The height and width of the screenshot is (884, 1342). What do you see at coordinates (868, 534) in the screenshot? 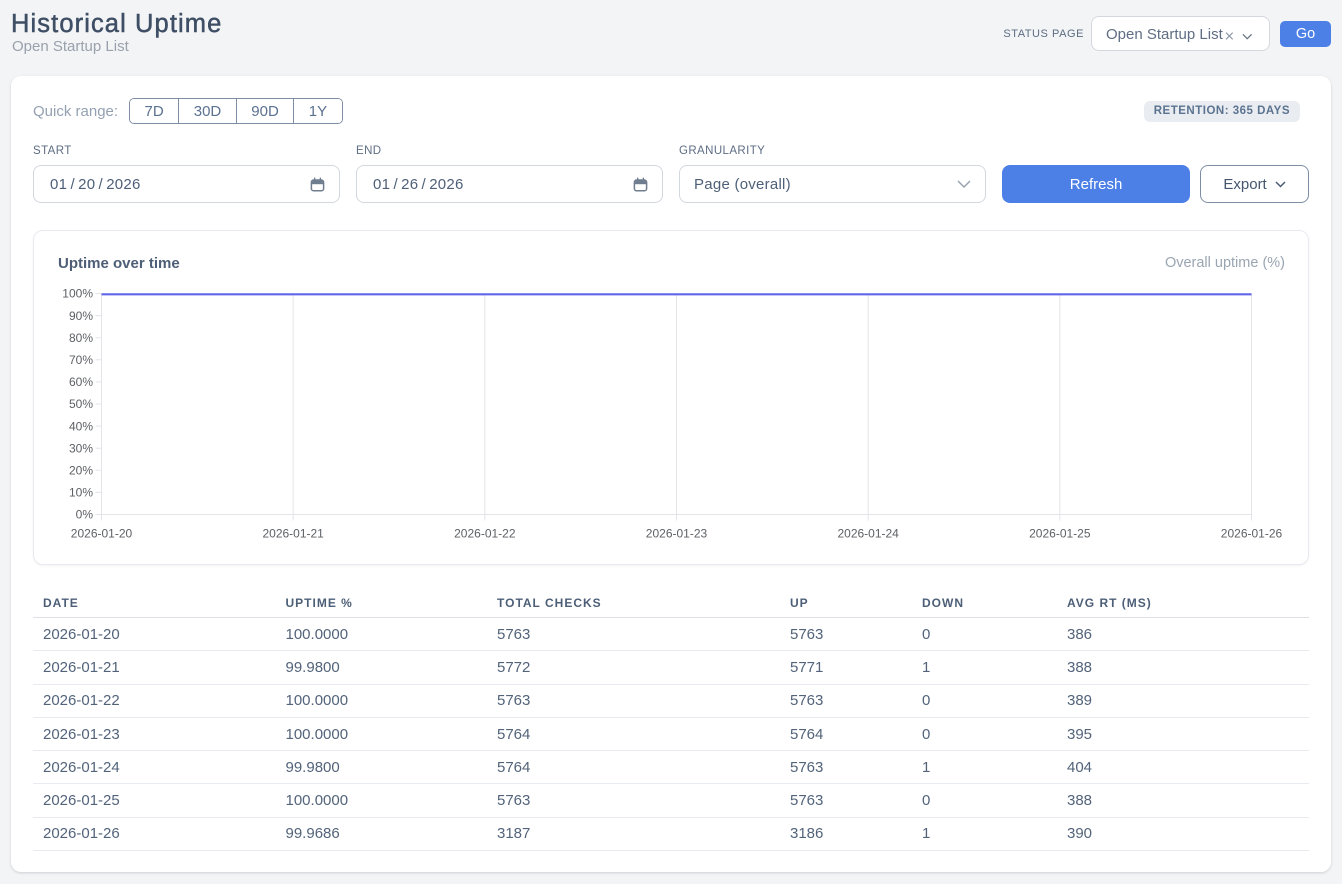
I see `svg-text: 2026-01-24` at bounding box center [868, 534].